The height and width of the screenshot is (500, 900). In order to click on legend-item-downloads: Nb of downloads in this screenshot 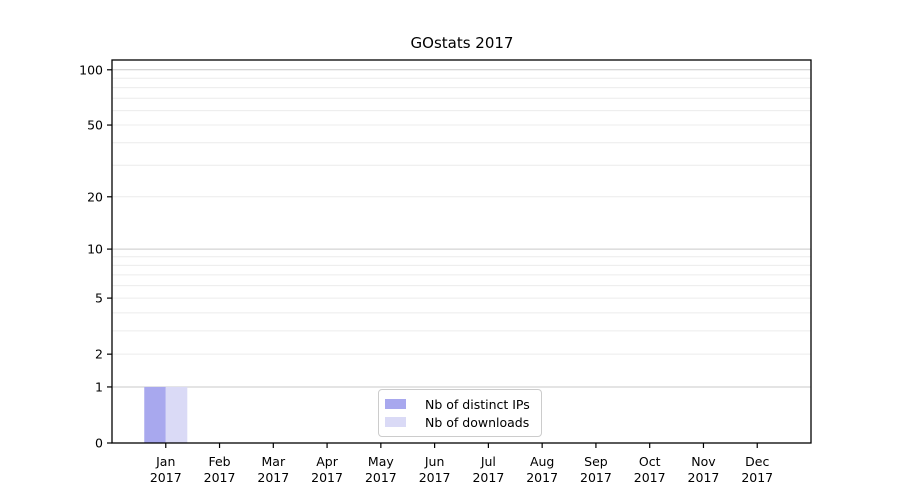, I will do `click(459, 422)`.